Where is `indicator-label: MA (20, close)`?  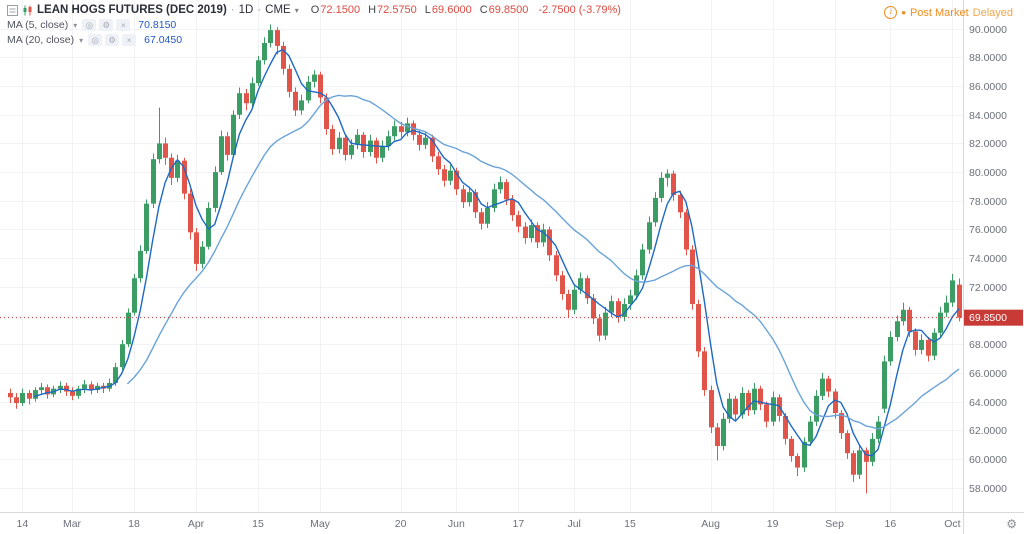
indicator-label: MA (20, close) is located at coordinates (41, 40).